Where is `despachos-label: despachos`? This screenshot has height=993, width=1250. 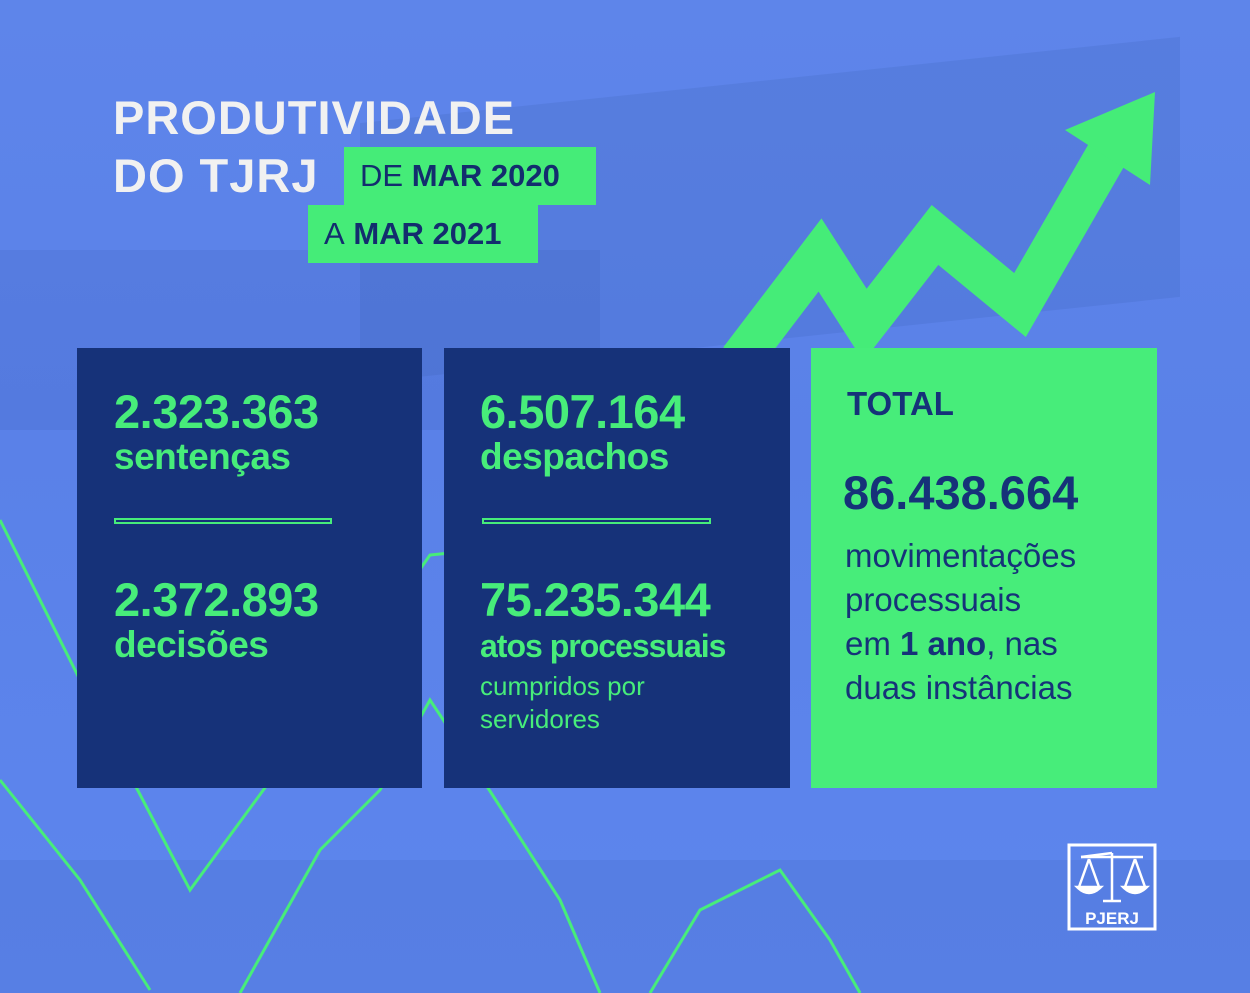 despachos-label: despachos is located at coordinates (574, 456).